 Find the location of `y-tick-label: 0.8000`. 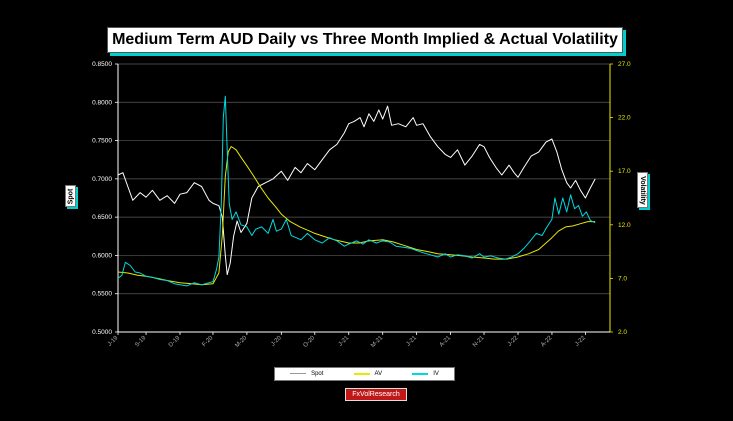

y-tick-label: 0.8000 is located at coordinates (102, 102).